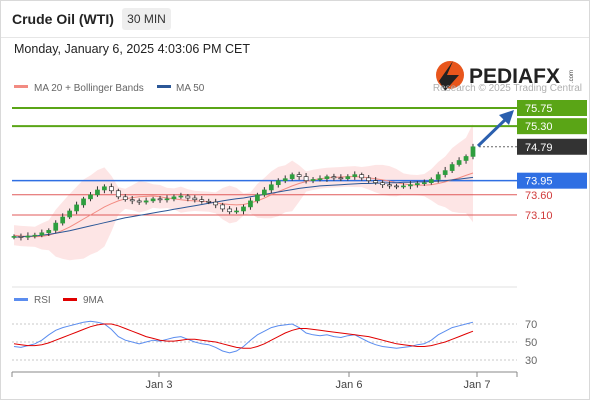  I want to click on rsi-line, so click(243, 337).